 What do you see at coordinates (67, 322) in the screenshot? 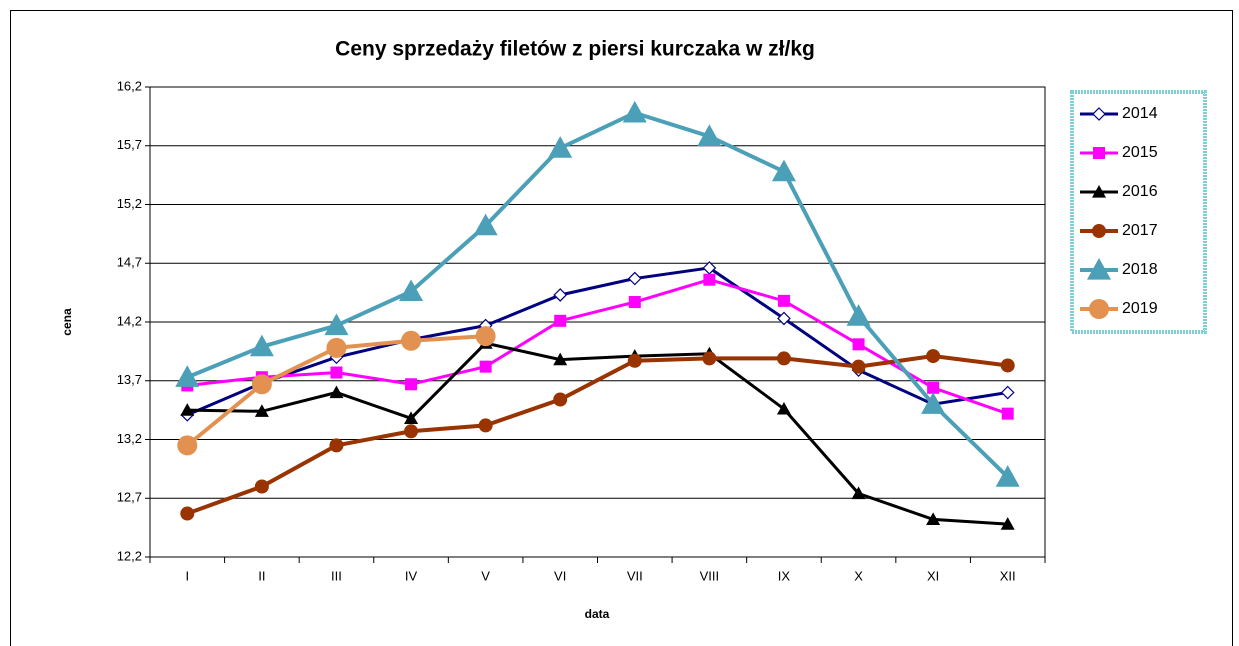
I see `y-axis-label: cena` at bounding box center [67, 322].